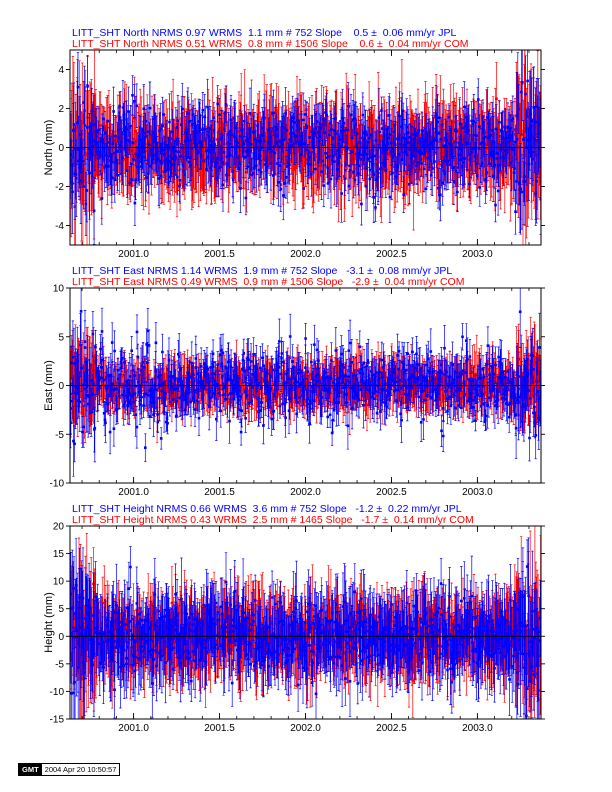  What do you see at coordinates (61, 70) in the screenshot?
I see `y-tick-label: 4` at bounding box center [61, 70].